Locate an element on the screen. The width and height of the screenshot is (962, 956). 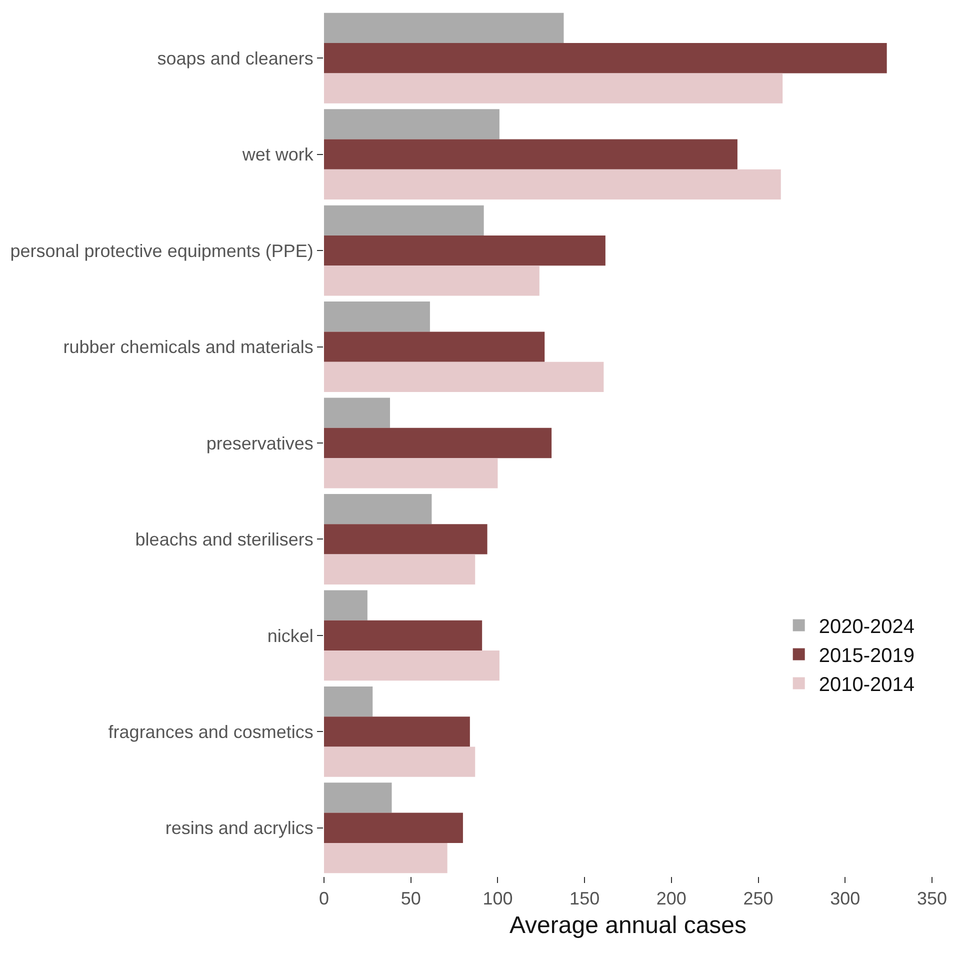
x-tick-label: 350 is located at coordinates (932, 898).